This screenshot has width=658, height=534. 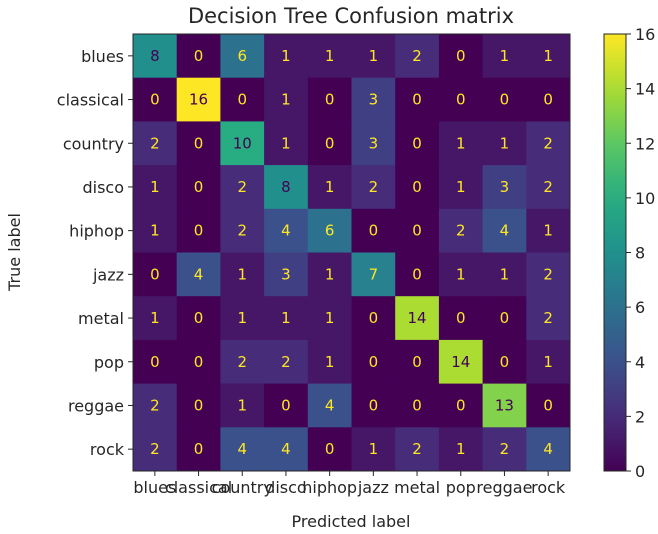 What do you see at coordinates (640, 416) in the screenshot?
I see `colorbar-tick-label: 2` at bounding box center [640, 416].